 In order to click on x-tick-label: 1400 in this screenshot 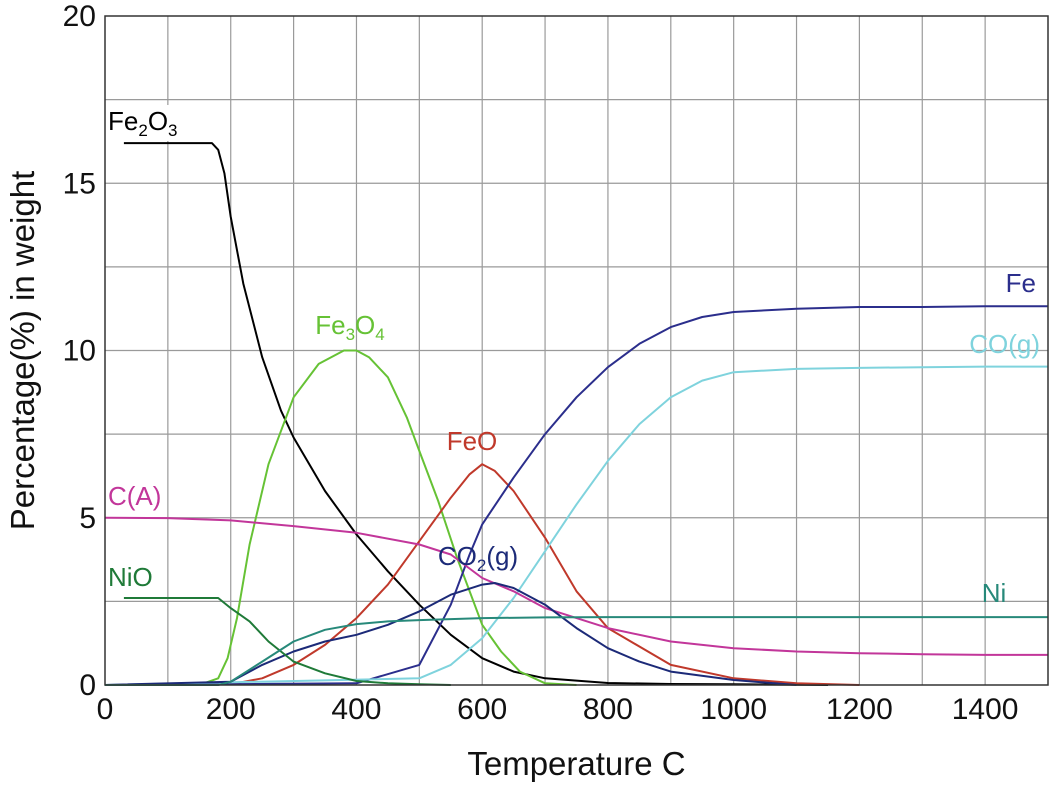, I will do `click(985, 709)`.